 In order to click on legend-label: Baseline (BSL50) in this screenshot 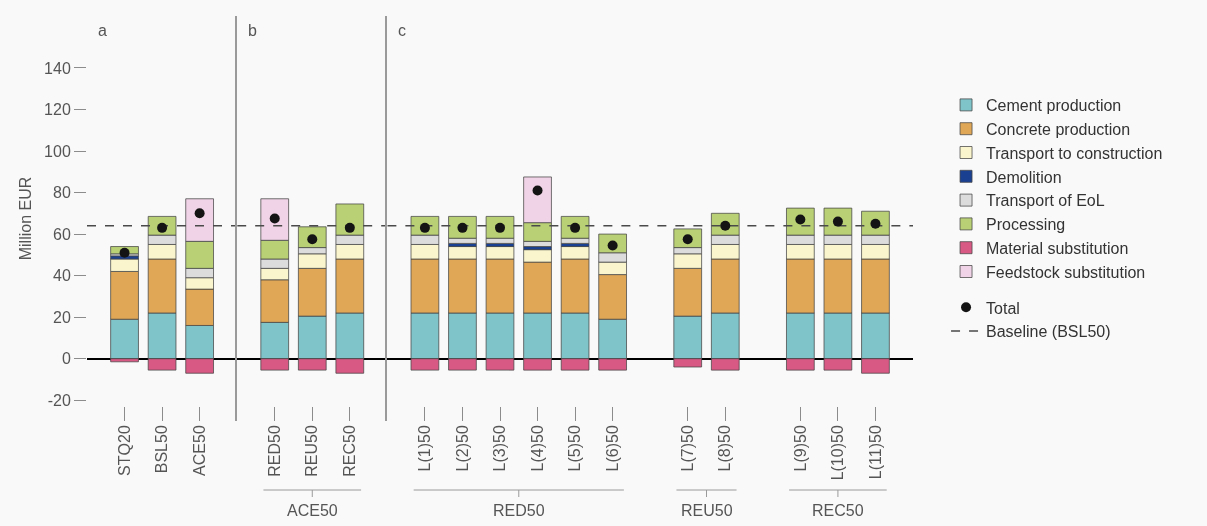, I will do `click(1048, 332)`.